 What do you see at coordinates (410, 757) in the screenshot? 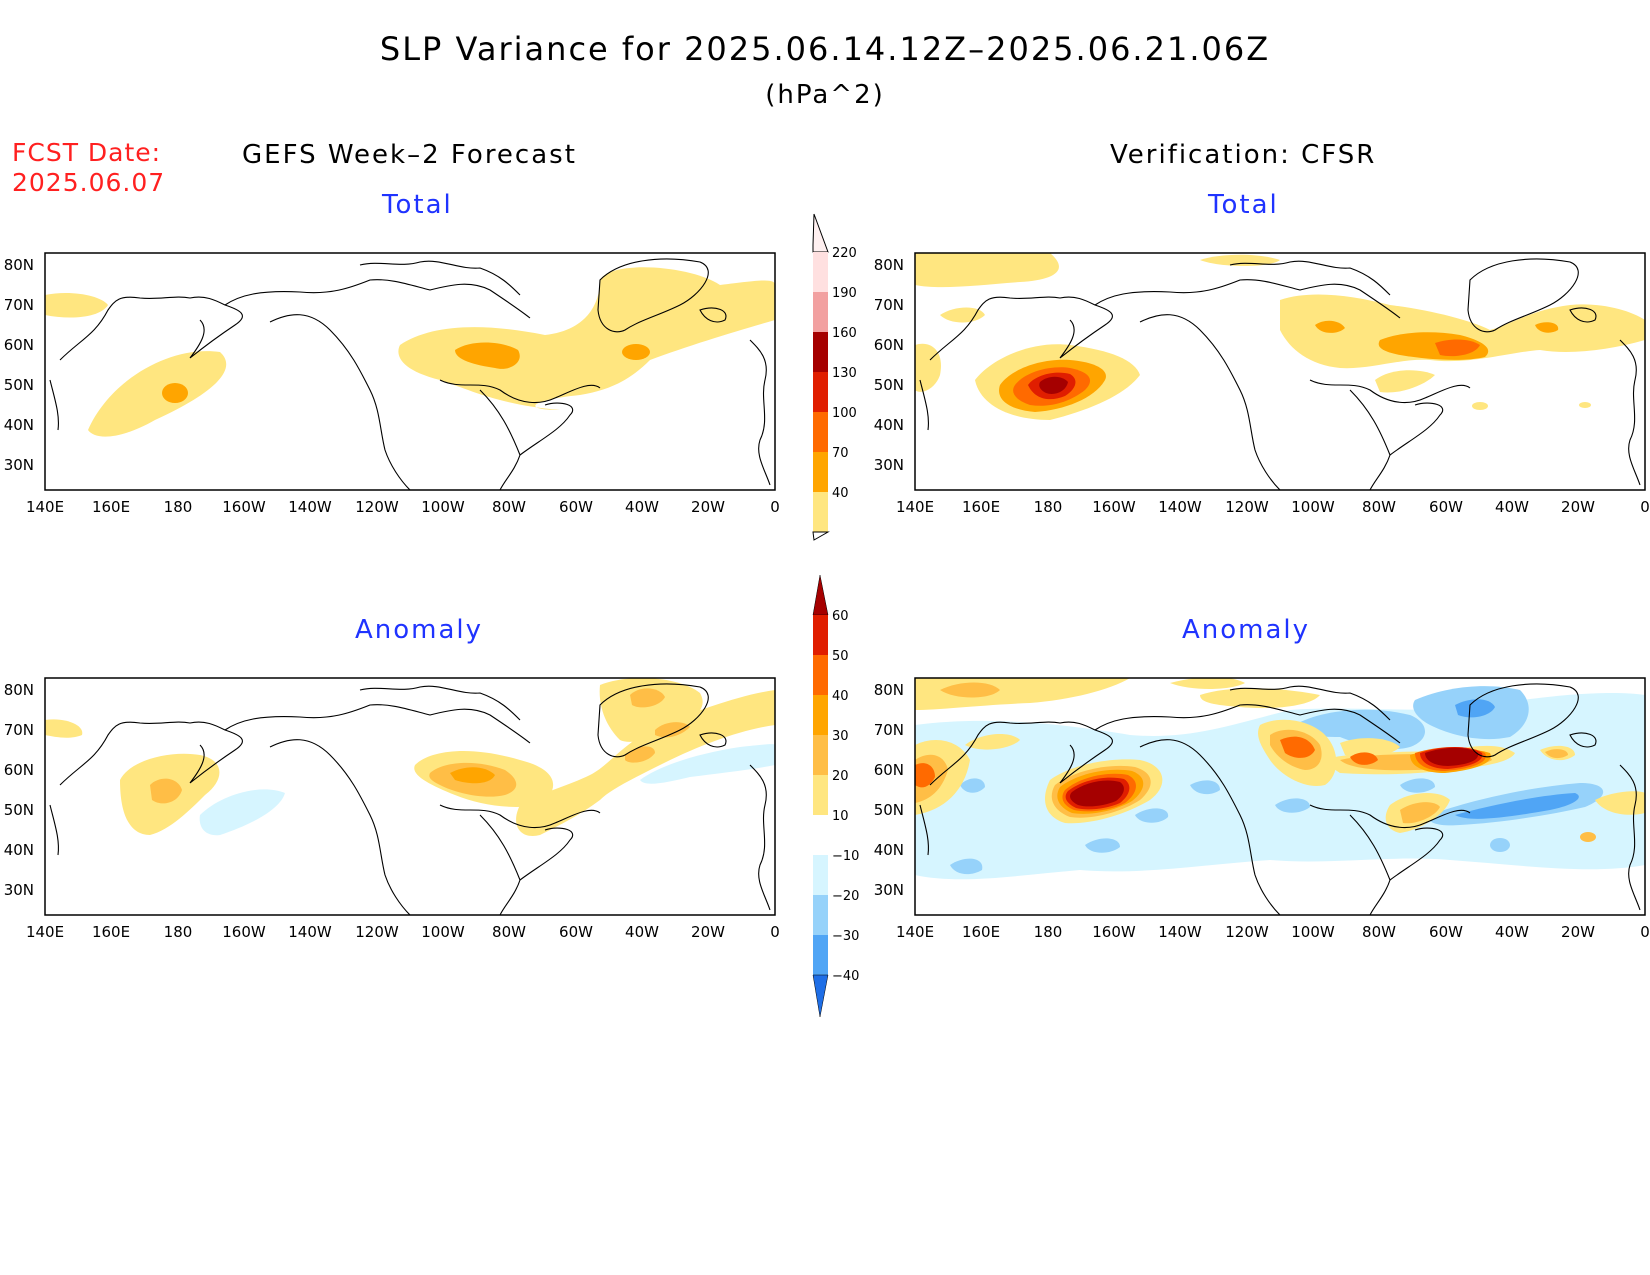
I see `gefs-anomaly-shading` at bounding box center [410, 757].